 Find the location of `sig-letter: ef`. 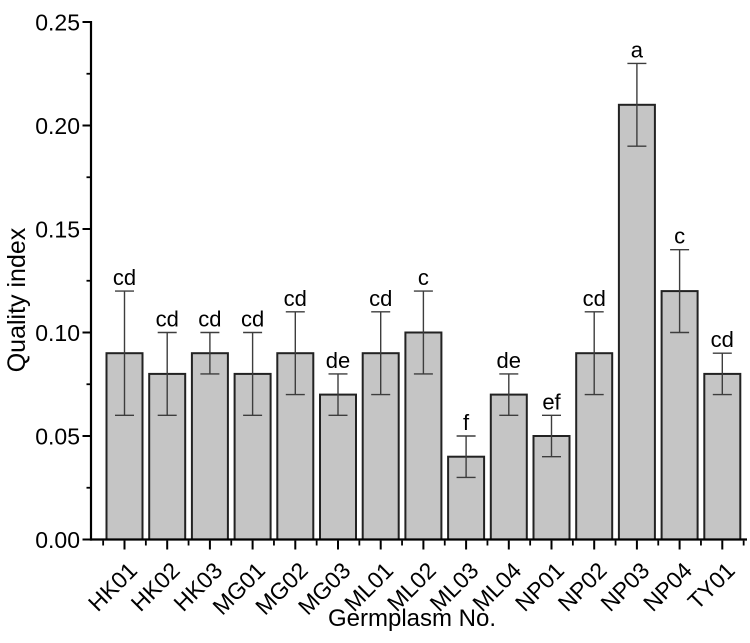

sig-letter: ef is located at coordinates (551, 401).